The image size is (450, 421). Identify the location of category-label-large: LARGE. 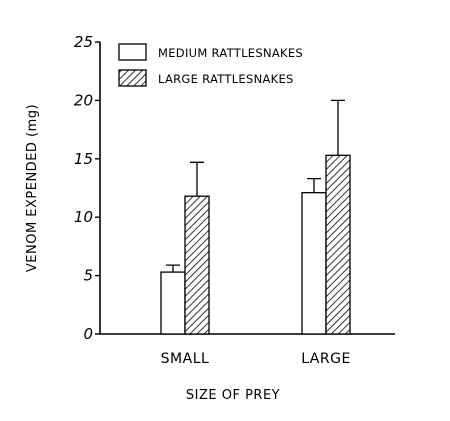
(326, 359).